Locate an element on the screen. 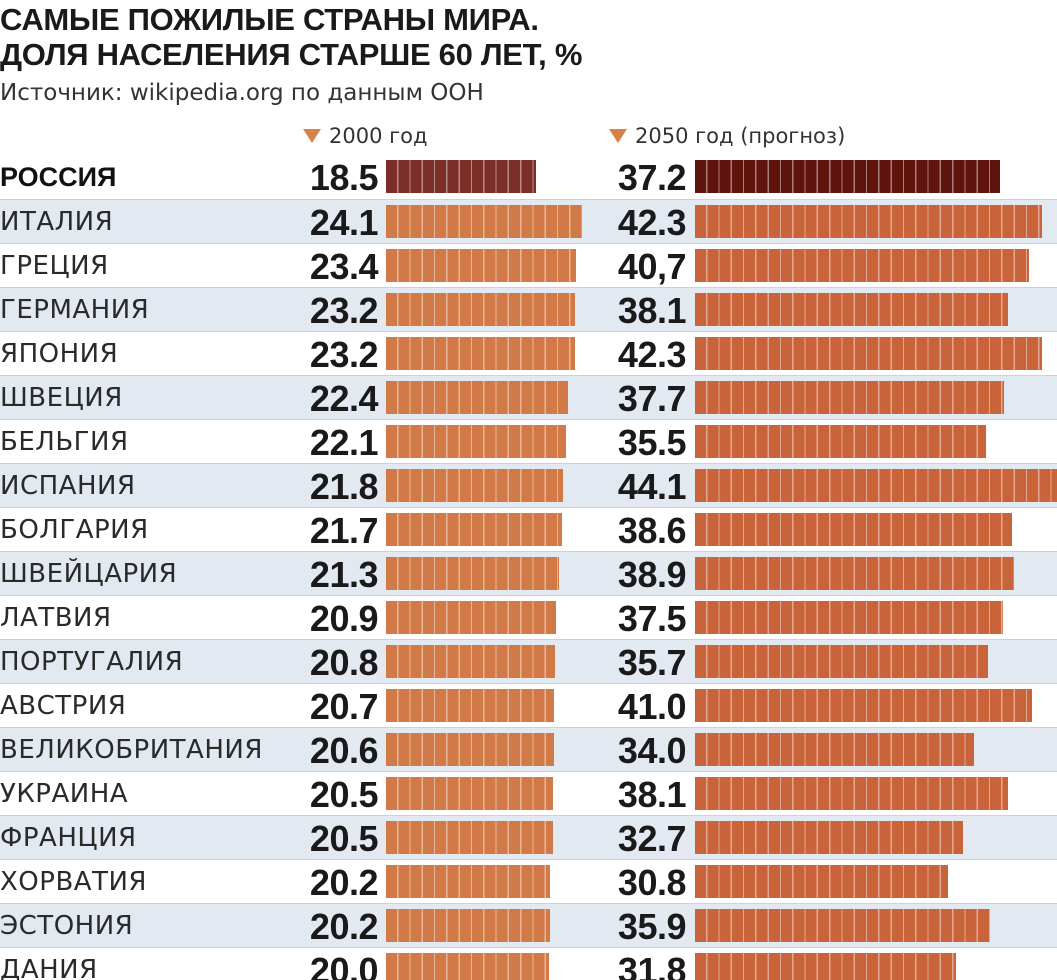 This screenshot has height=980, width=1057. data-label-2050: 41.0 is located at coordinates (652, 706).